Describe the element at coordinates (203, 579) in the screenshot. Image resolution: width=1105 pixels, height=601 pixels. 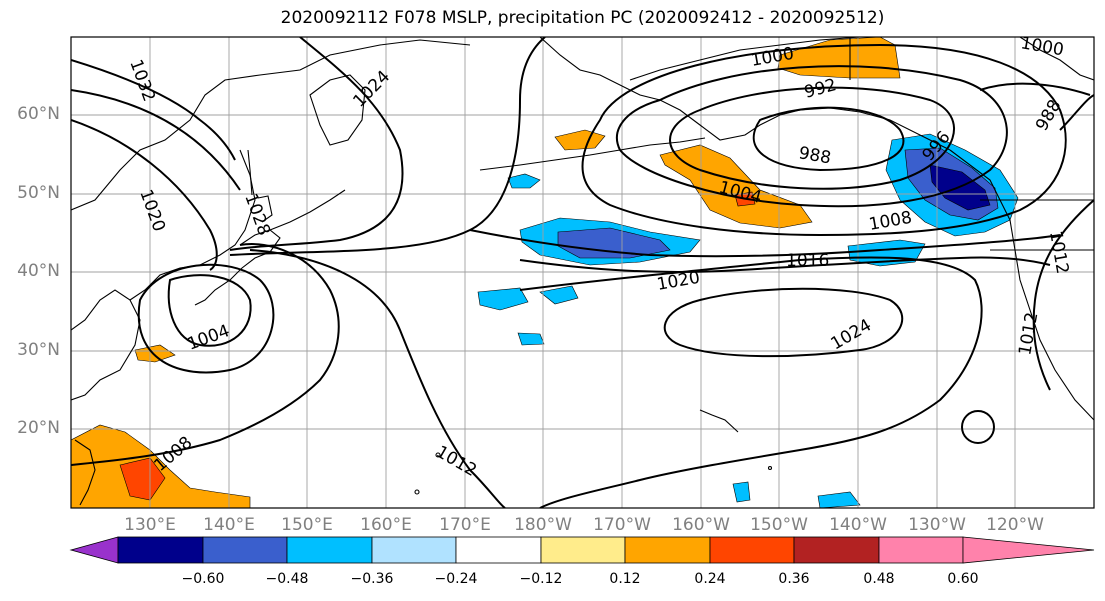
I see `colorbar-tick: −0.60` at that location.